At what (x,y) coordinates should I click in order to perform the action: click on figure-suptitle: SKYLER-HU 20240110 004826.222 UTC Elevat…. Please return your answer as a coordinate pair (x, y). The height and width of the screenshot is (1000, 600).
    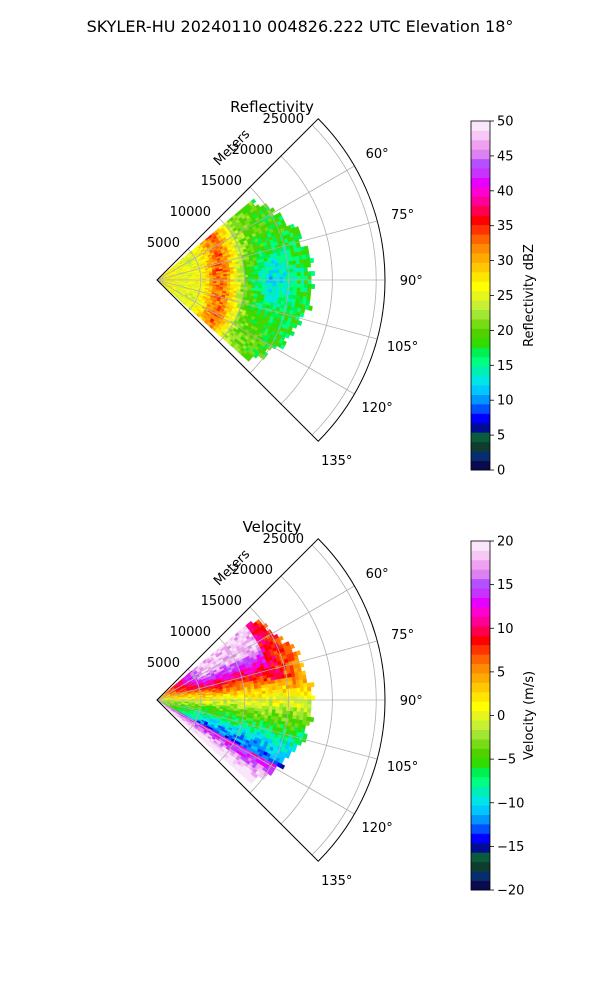
    Looking at the image, I should click on (300, 26).